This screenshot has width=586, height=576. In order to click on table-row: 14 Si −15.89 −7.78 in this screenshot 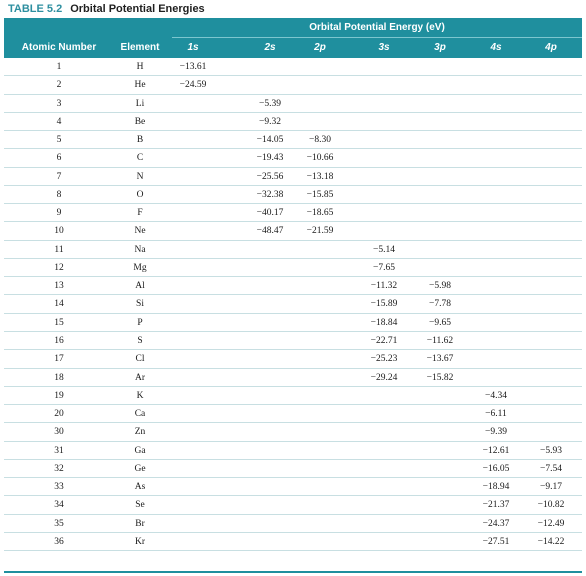, I will do `click(293, 304)`.